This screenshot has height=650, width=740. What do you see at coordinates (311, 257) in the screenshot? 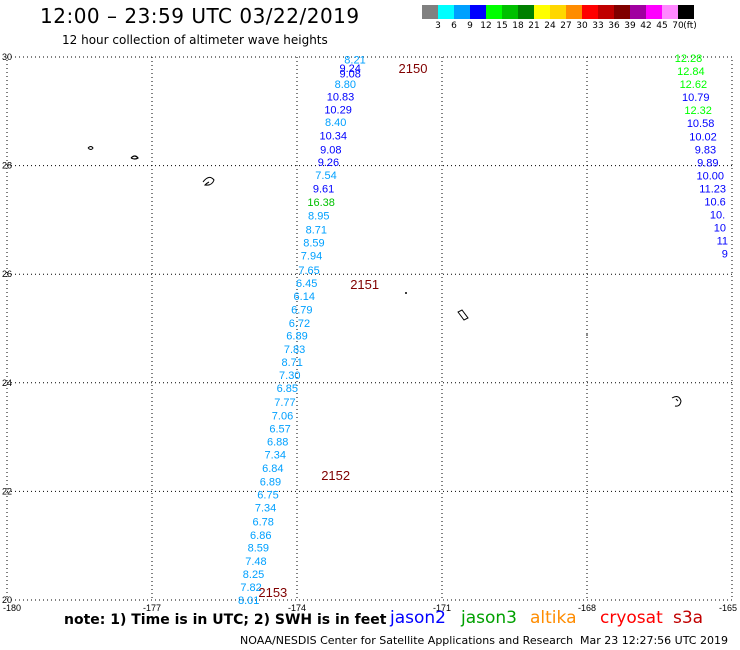
I see `wave-height-value: 7.94` at bounding box center [311, 257].